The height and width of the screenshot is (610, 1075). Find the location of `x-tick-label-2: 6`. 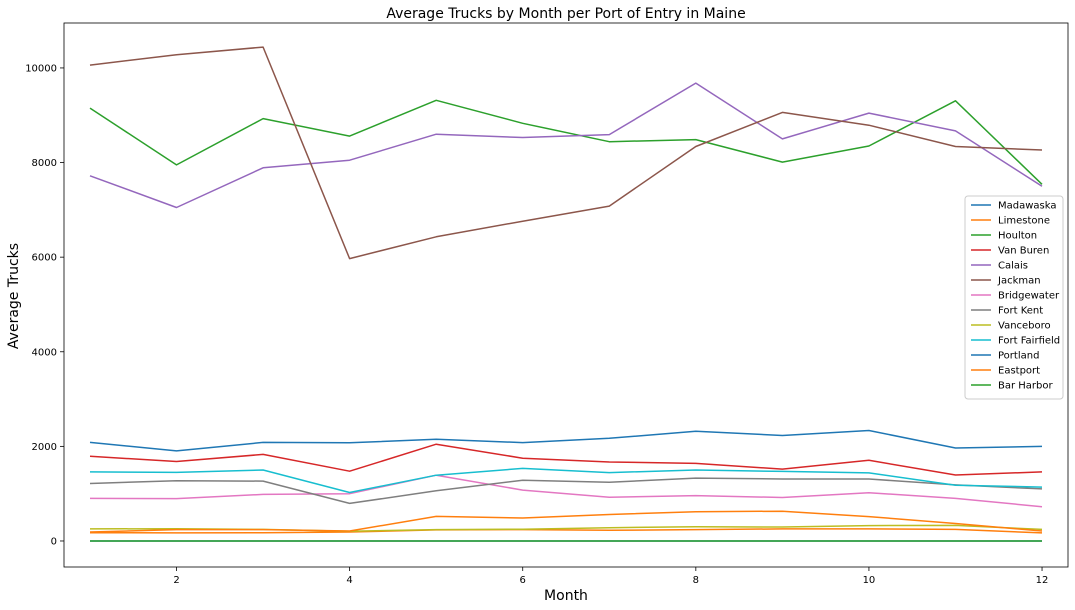

x-tick-label-2: 6 is located at coordinates (523, 580).